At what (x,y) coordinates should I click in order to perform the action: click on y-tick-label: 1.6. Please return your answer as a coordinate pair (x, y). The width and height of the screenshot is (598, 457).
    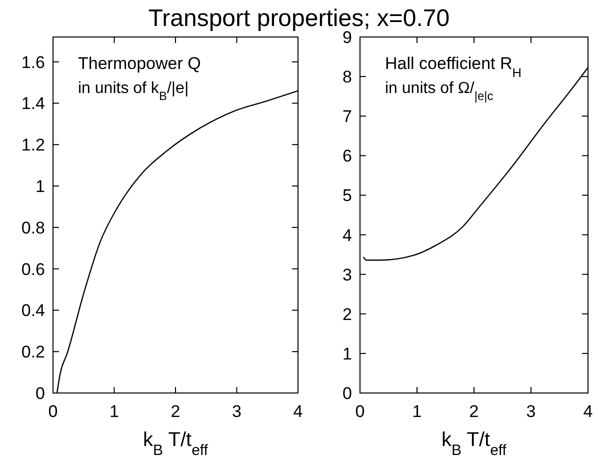
    Looking at the image, I should click on (33, 62).